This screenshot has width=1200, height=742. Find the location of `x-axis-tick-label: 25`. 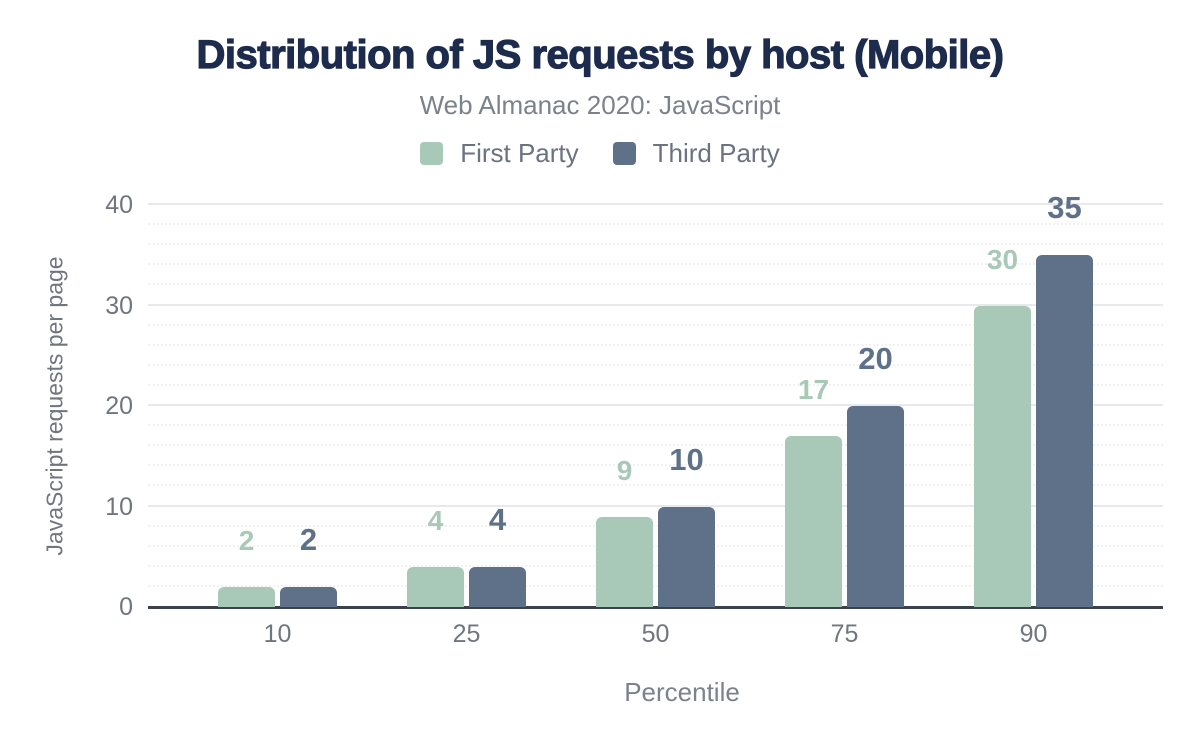

x-axis-tick-label: 25 is located at coordinates (466, 634).